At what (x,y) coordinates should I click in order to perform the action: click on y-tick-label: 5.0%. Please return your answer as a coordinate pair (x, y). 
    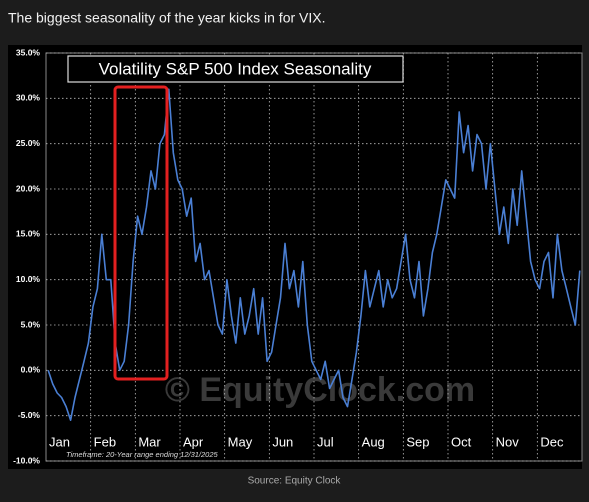
    Looking at the image, I should click on (31, 324).